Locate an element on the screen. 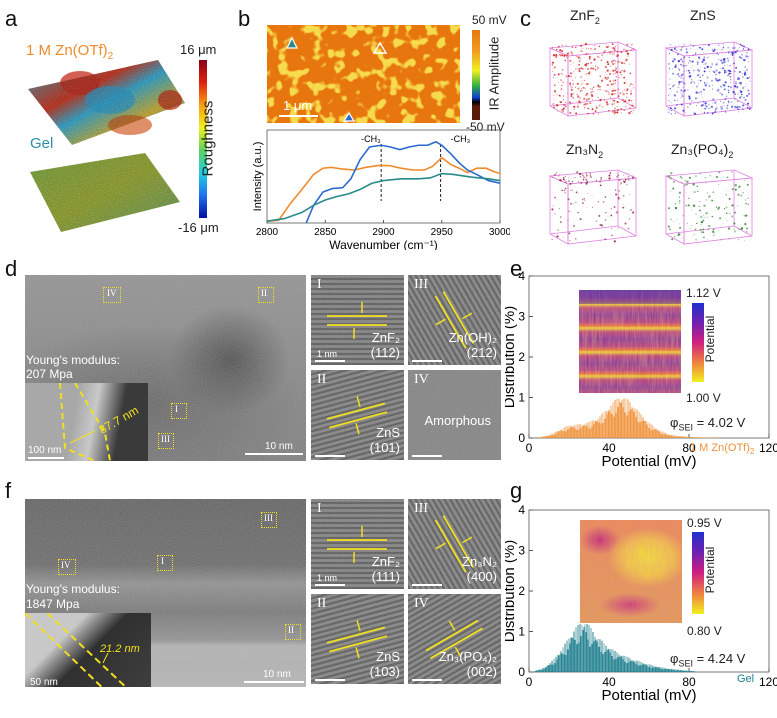 The width and height of the screenshot is (777, 718). hrtem-scalebar is located at coordinates (427, 585).